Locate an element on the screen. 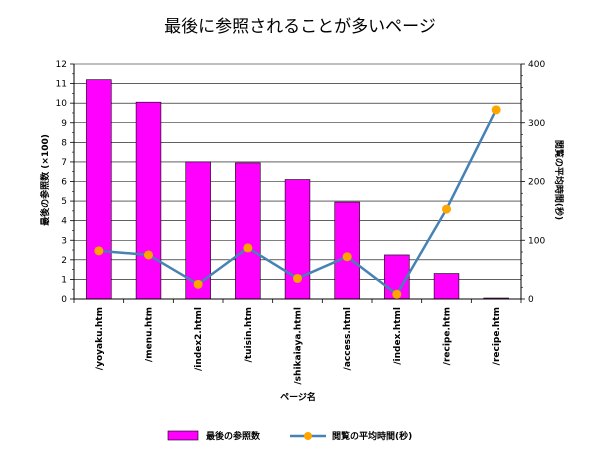 The width and height of the screenshot is (600, 450). y2-tick-label: 400 is located at coordinates (536, 65).